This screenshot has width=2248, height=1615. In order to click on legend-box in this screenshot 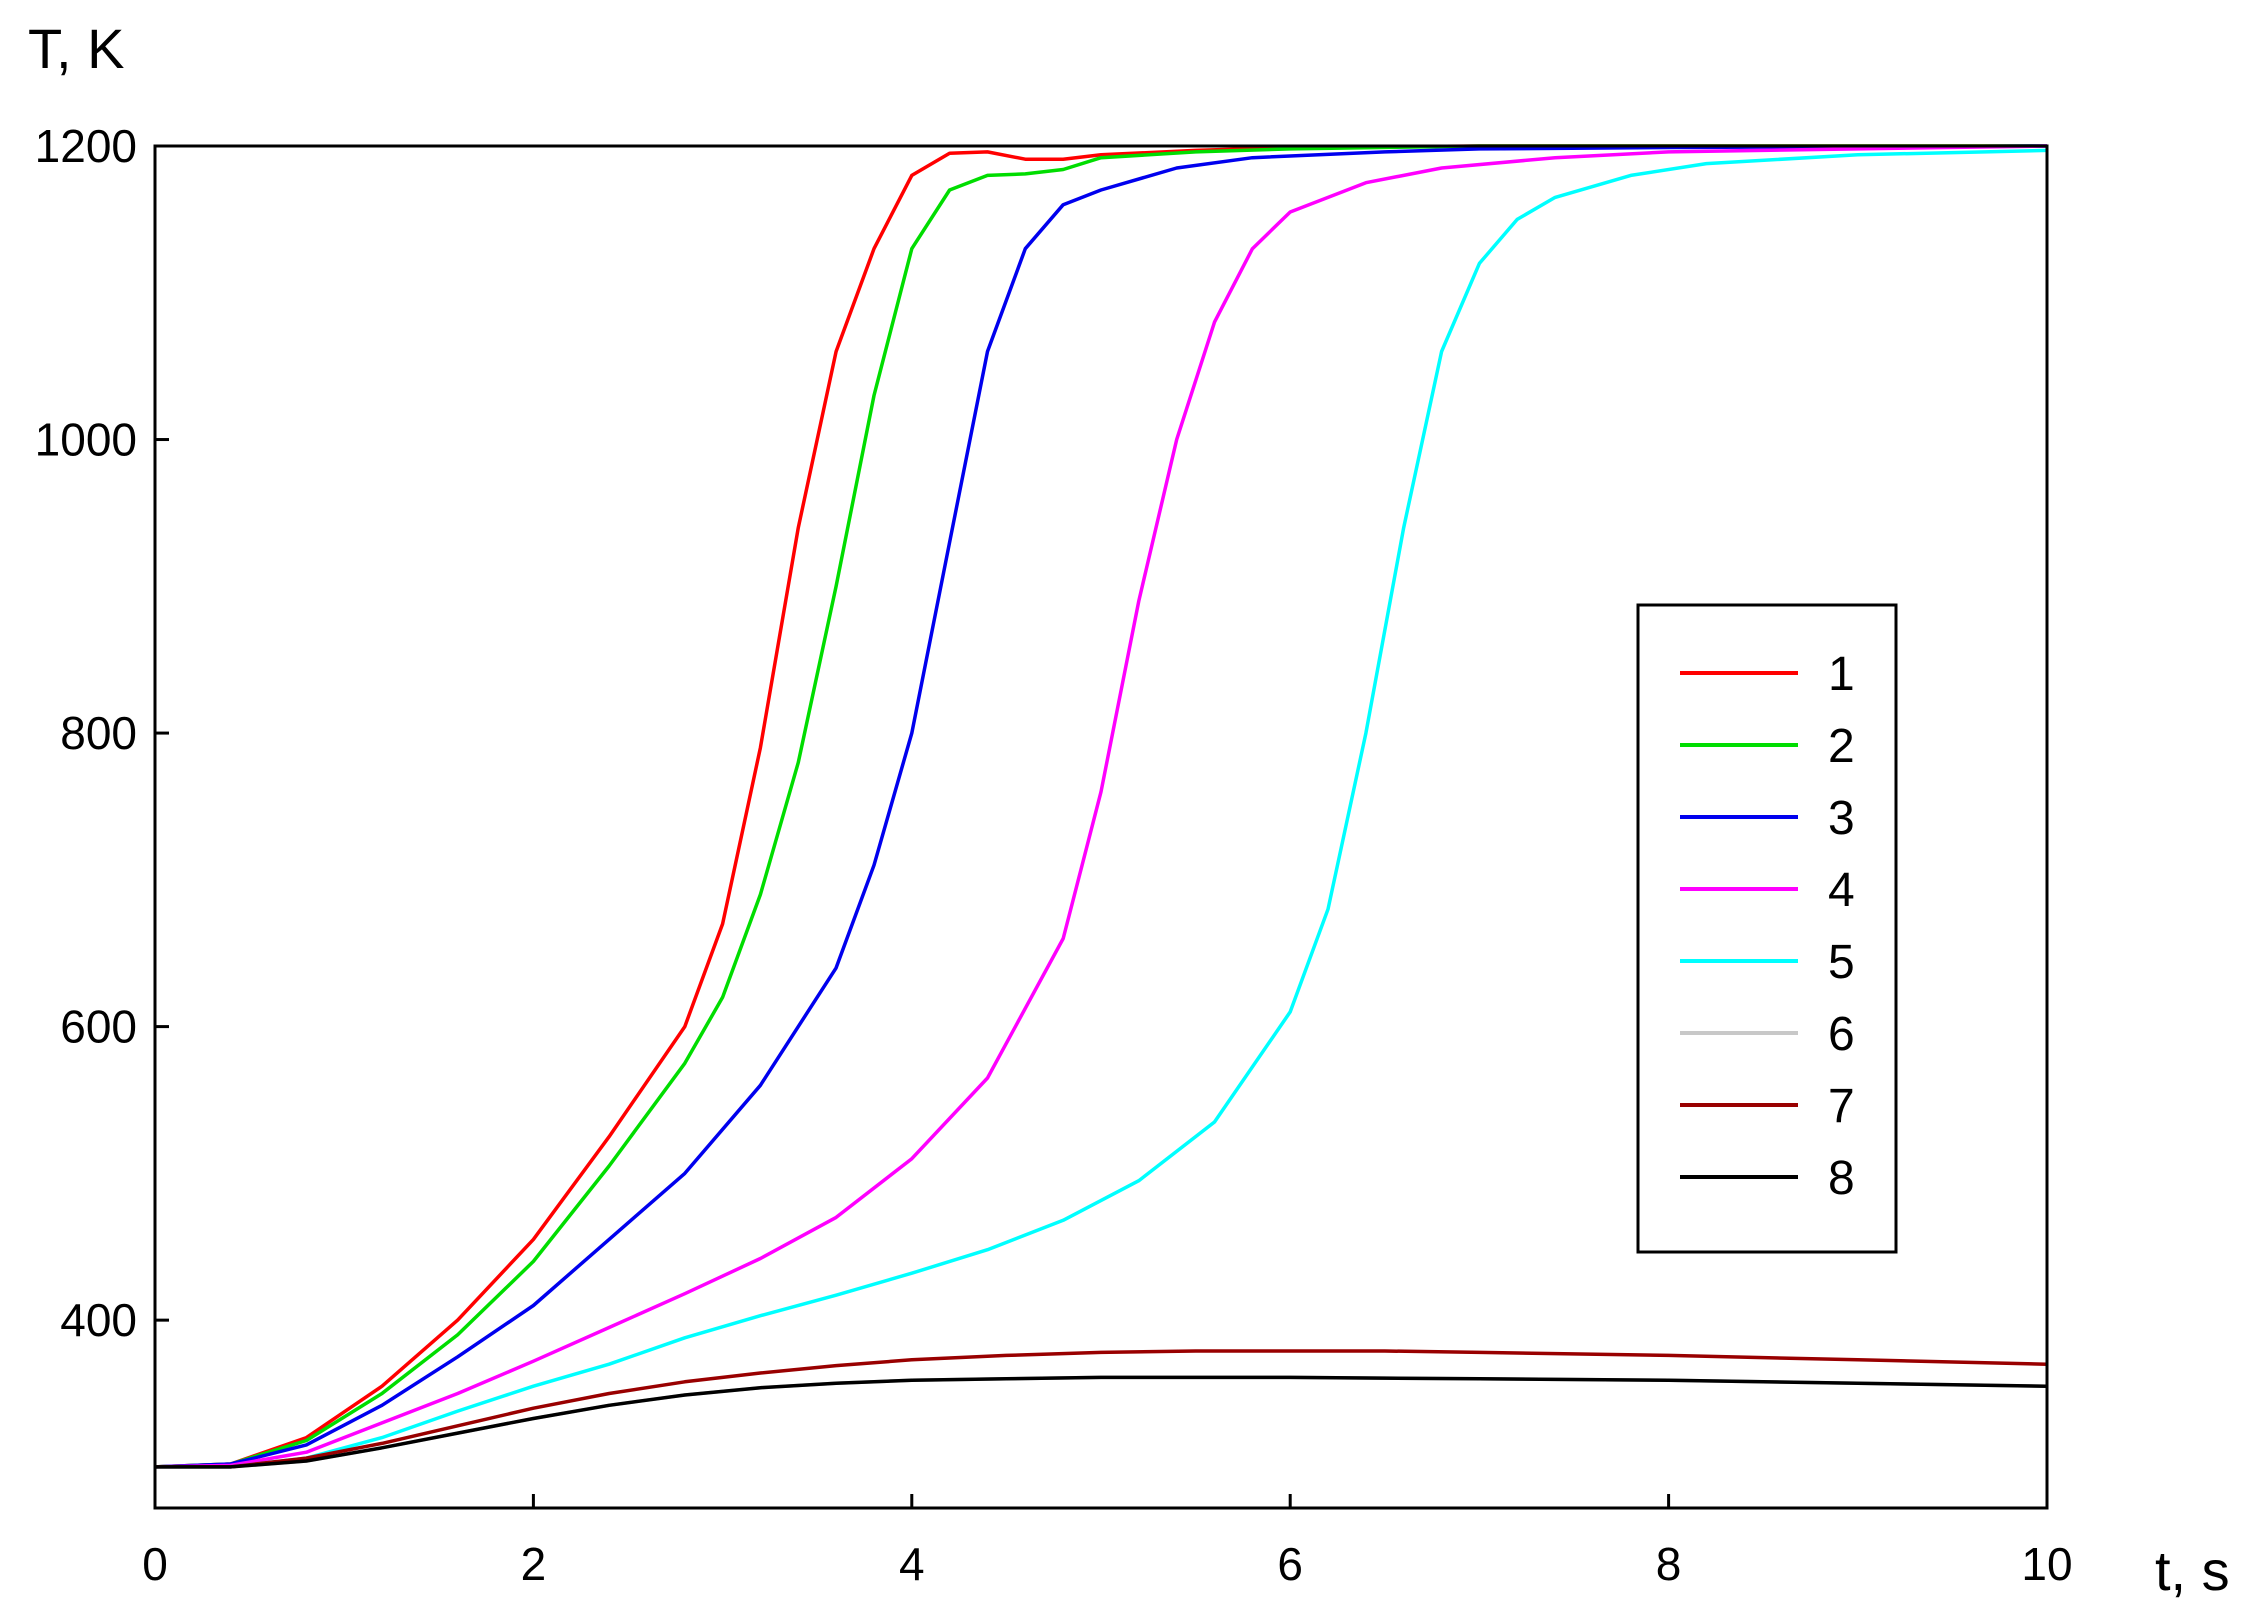, I will do `click(1767, 928)`.